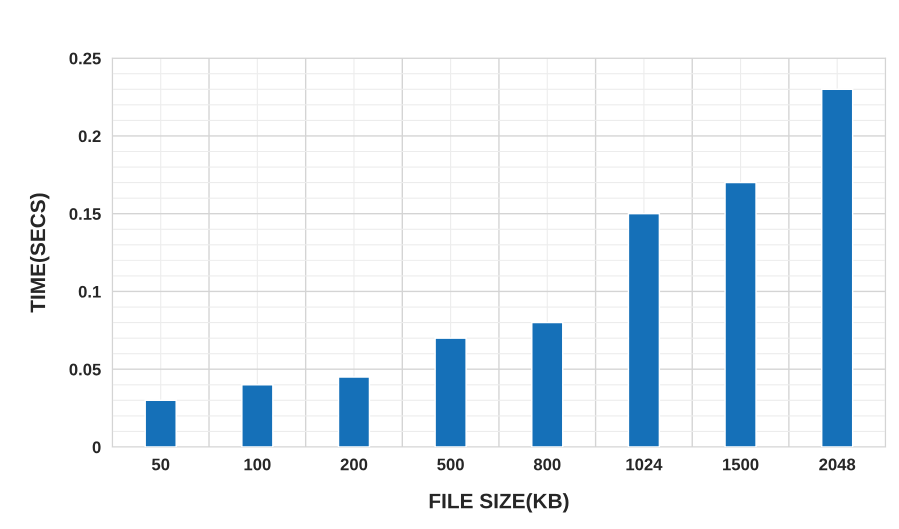 The height and width of the screenshot is (529, 899). I want to click on x-tick-label: 500, so click(450, 464).